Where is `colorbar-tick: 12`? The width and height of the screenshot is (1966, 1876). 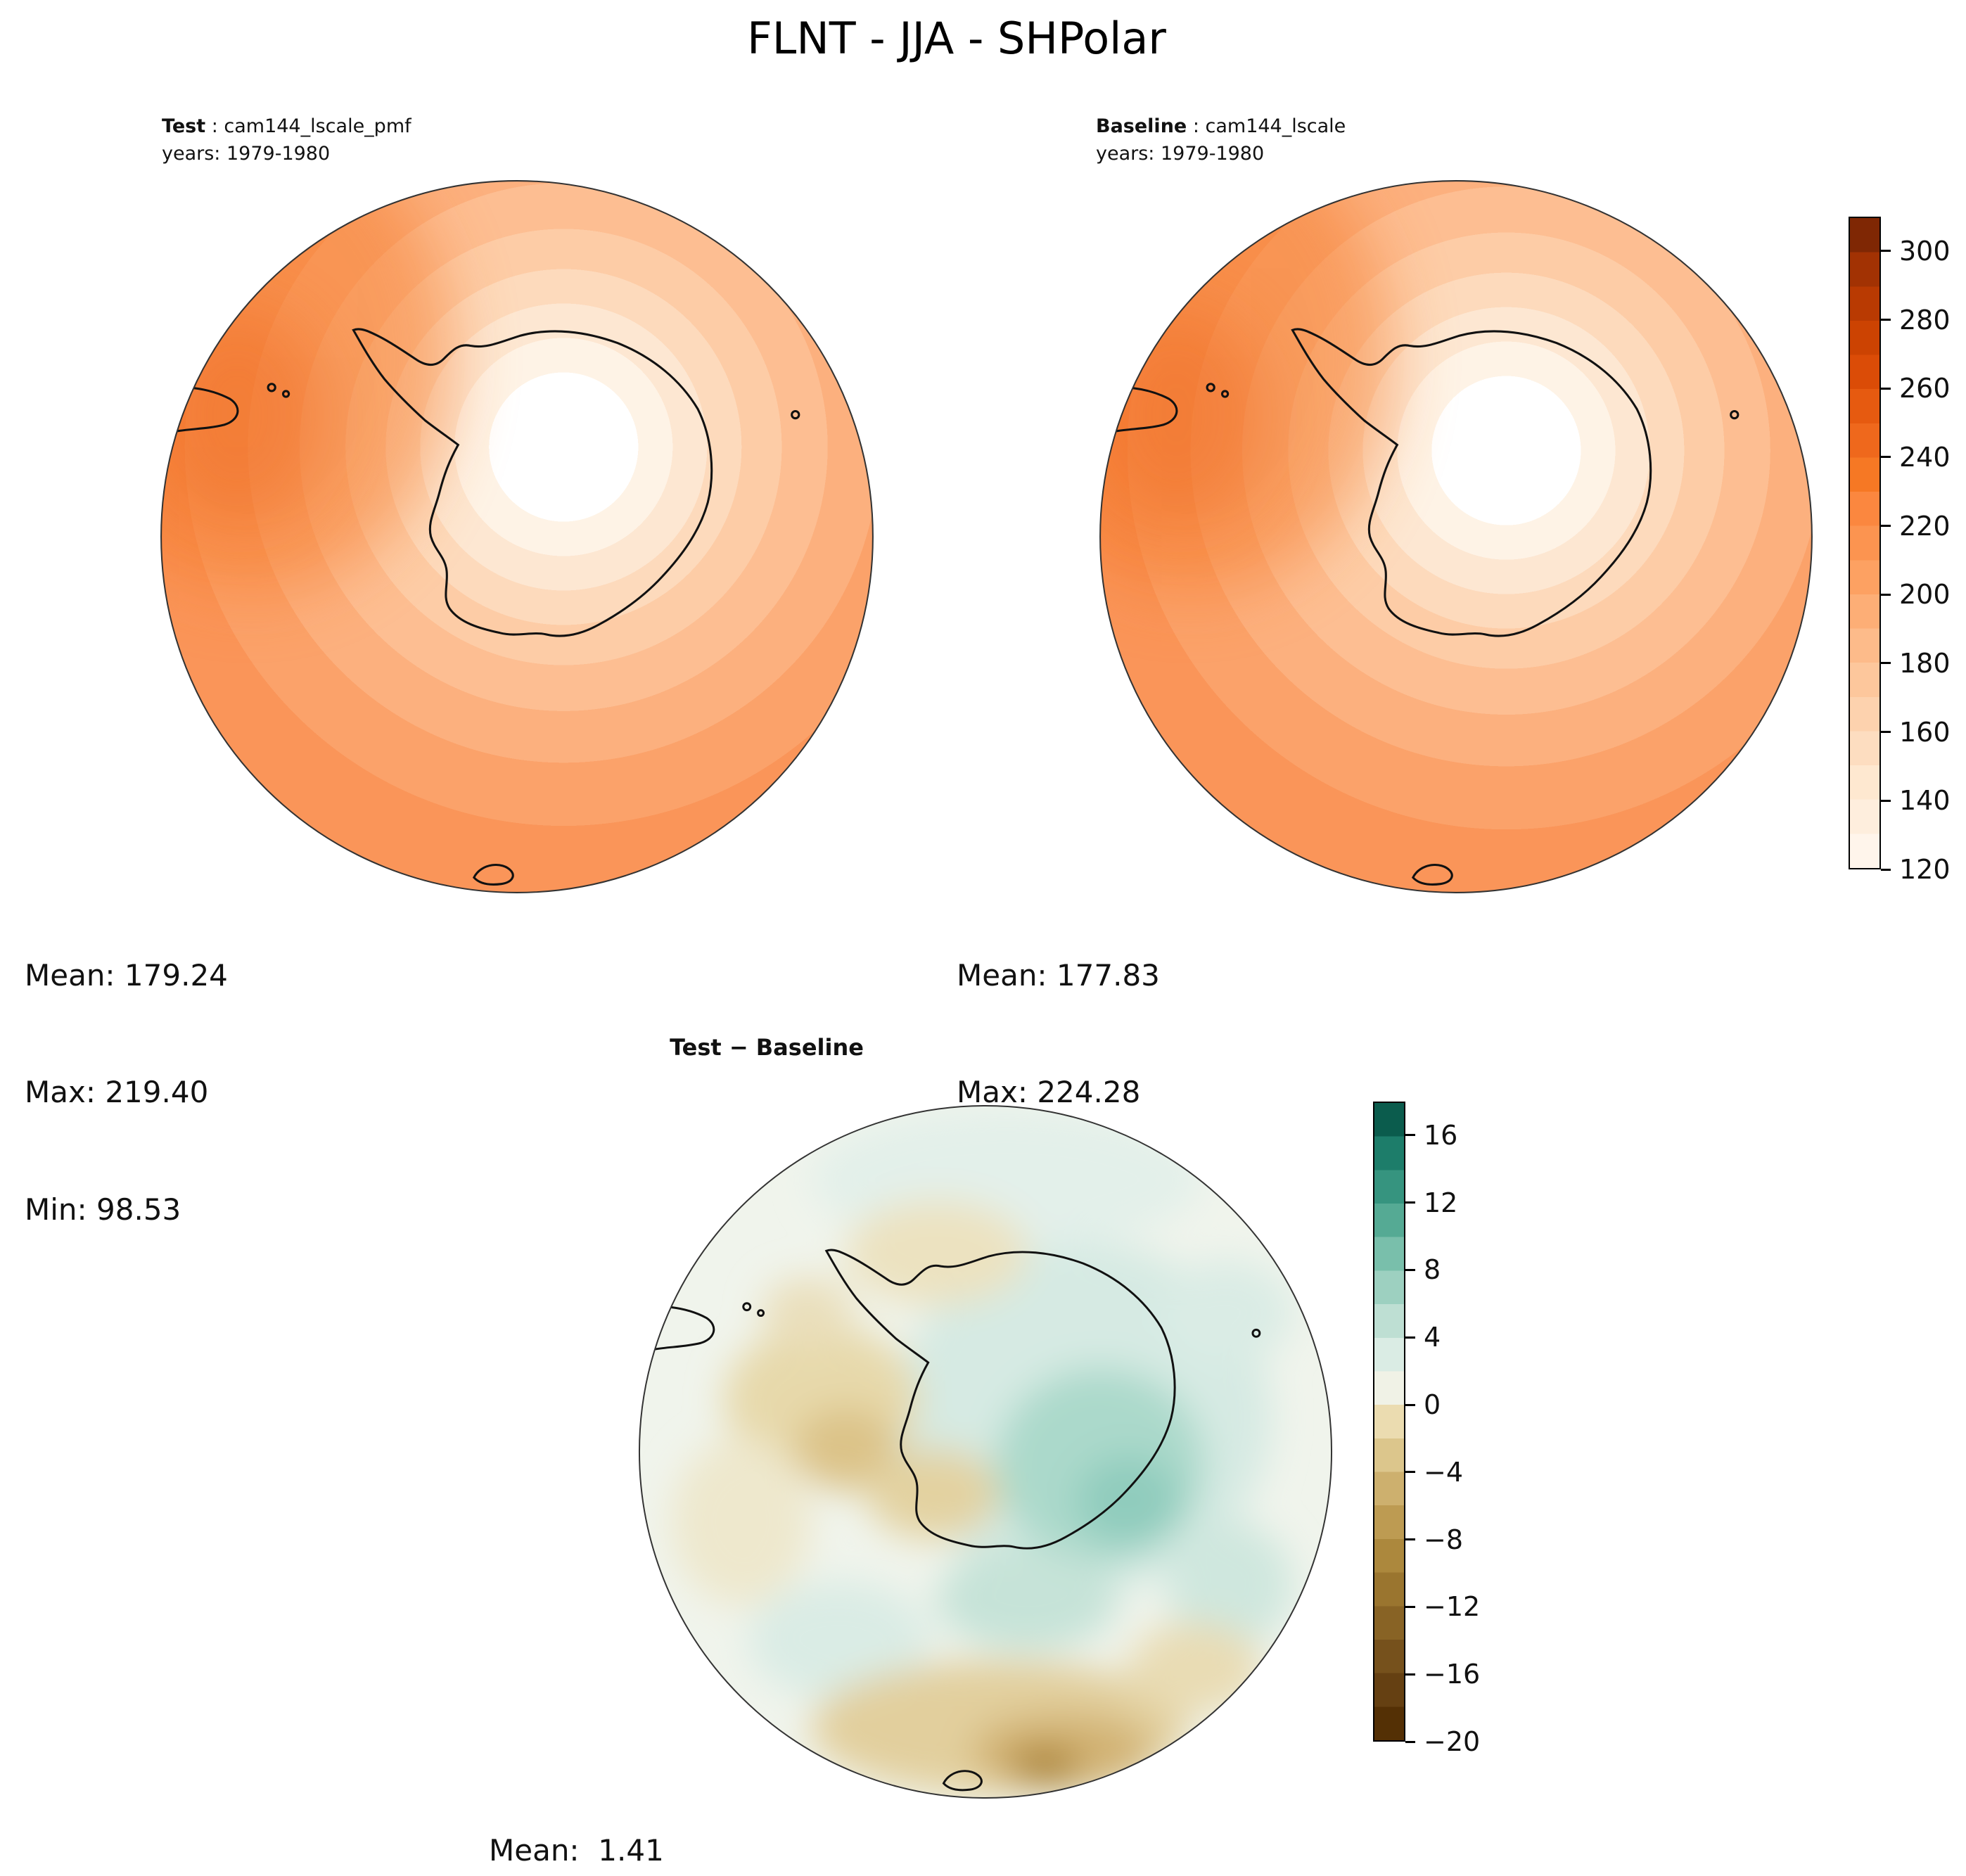 colorbar-tick: 12 is located at coordinates (1431, 1202).